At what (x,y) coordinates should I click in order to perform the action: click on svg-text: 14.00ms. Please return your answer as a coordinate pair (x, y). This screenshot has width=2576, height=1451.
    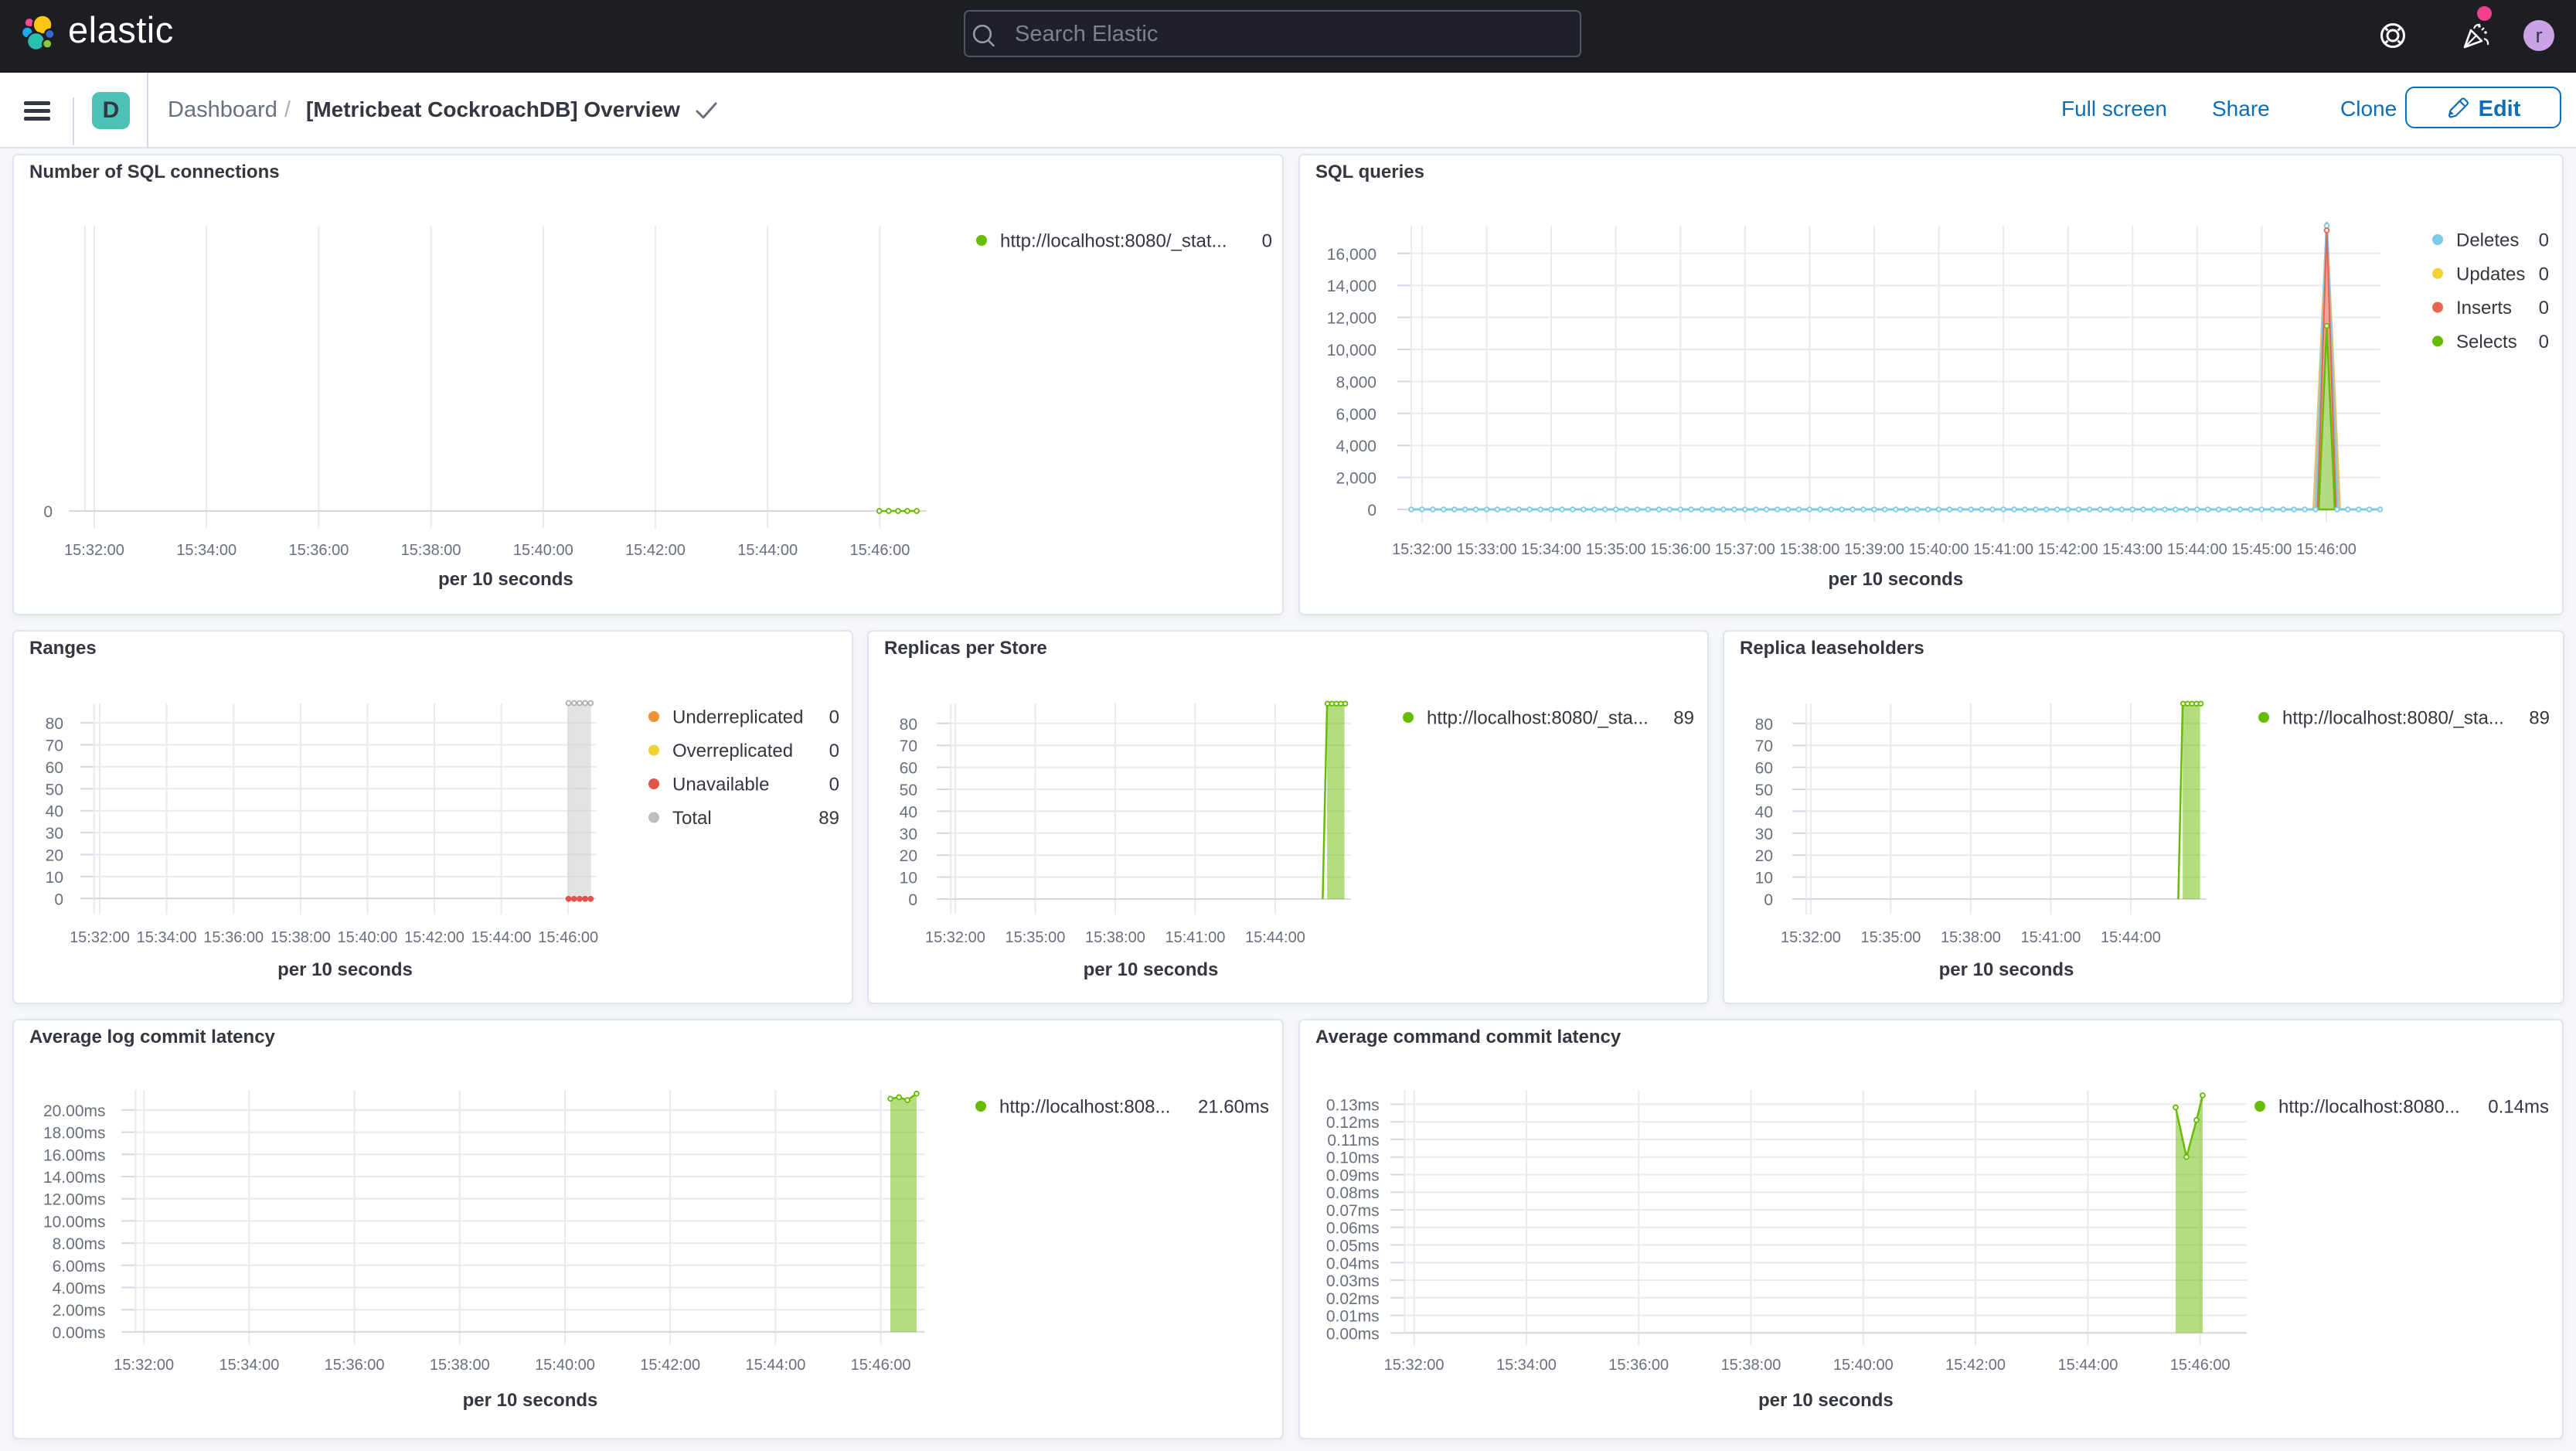
    Looking at the image, I should click on (74, 1178).